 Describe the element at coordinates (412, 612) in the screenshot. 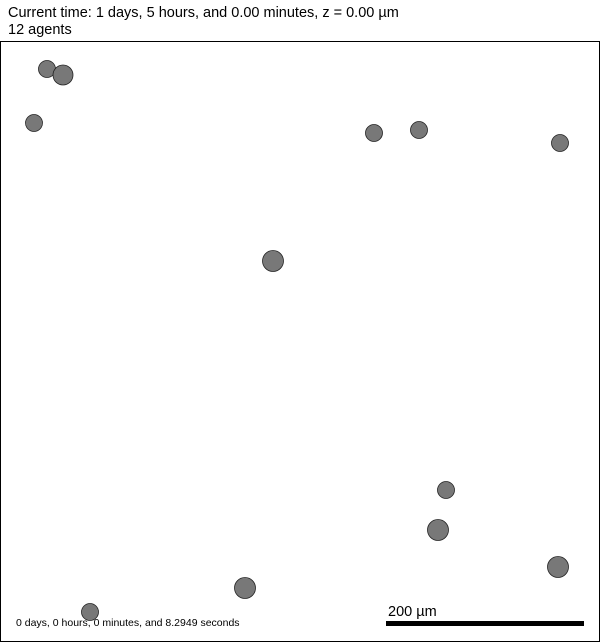

I see `scale-bar-label: 200 µm` at that location.